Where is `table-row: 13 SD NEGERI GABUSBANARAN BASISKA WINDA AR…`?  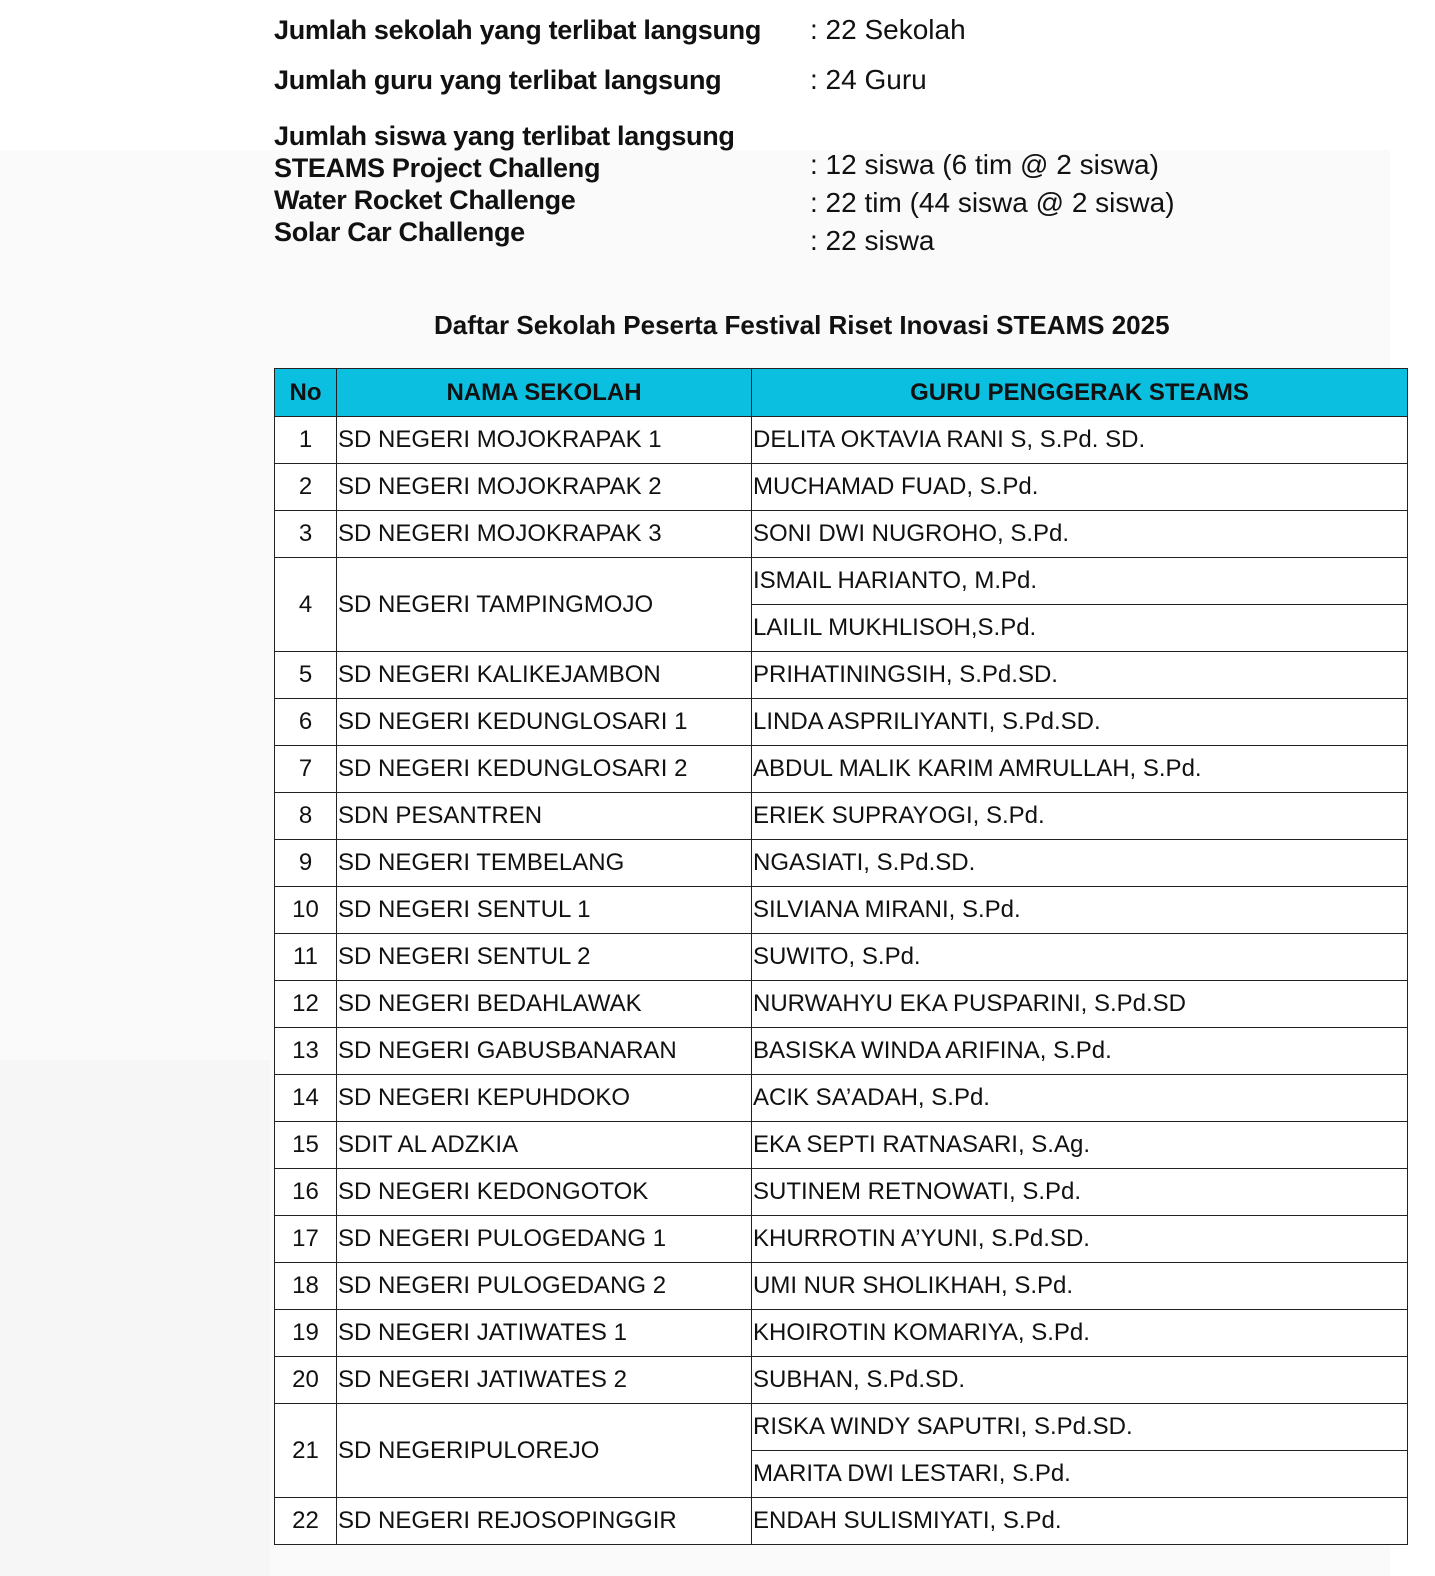 table-row: 13 SD NEGERI GABUSBANARAN BASISKA WINDA AR… is located at coordinates (841, 1051).